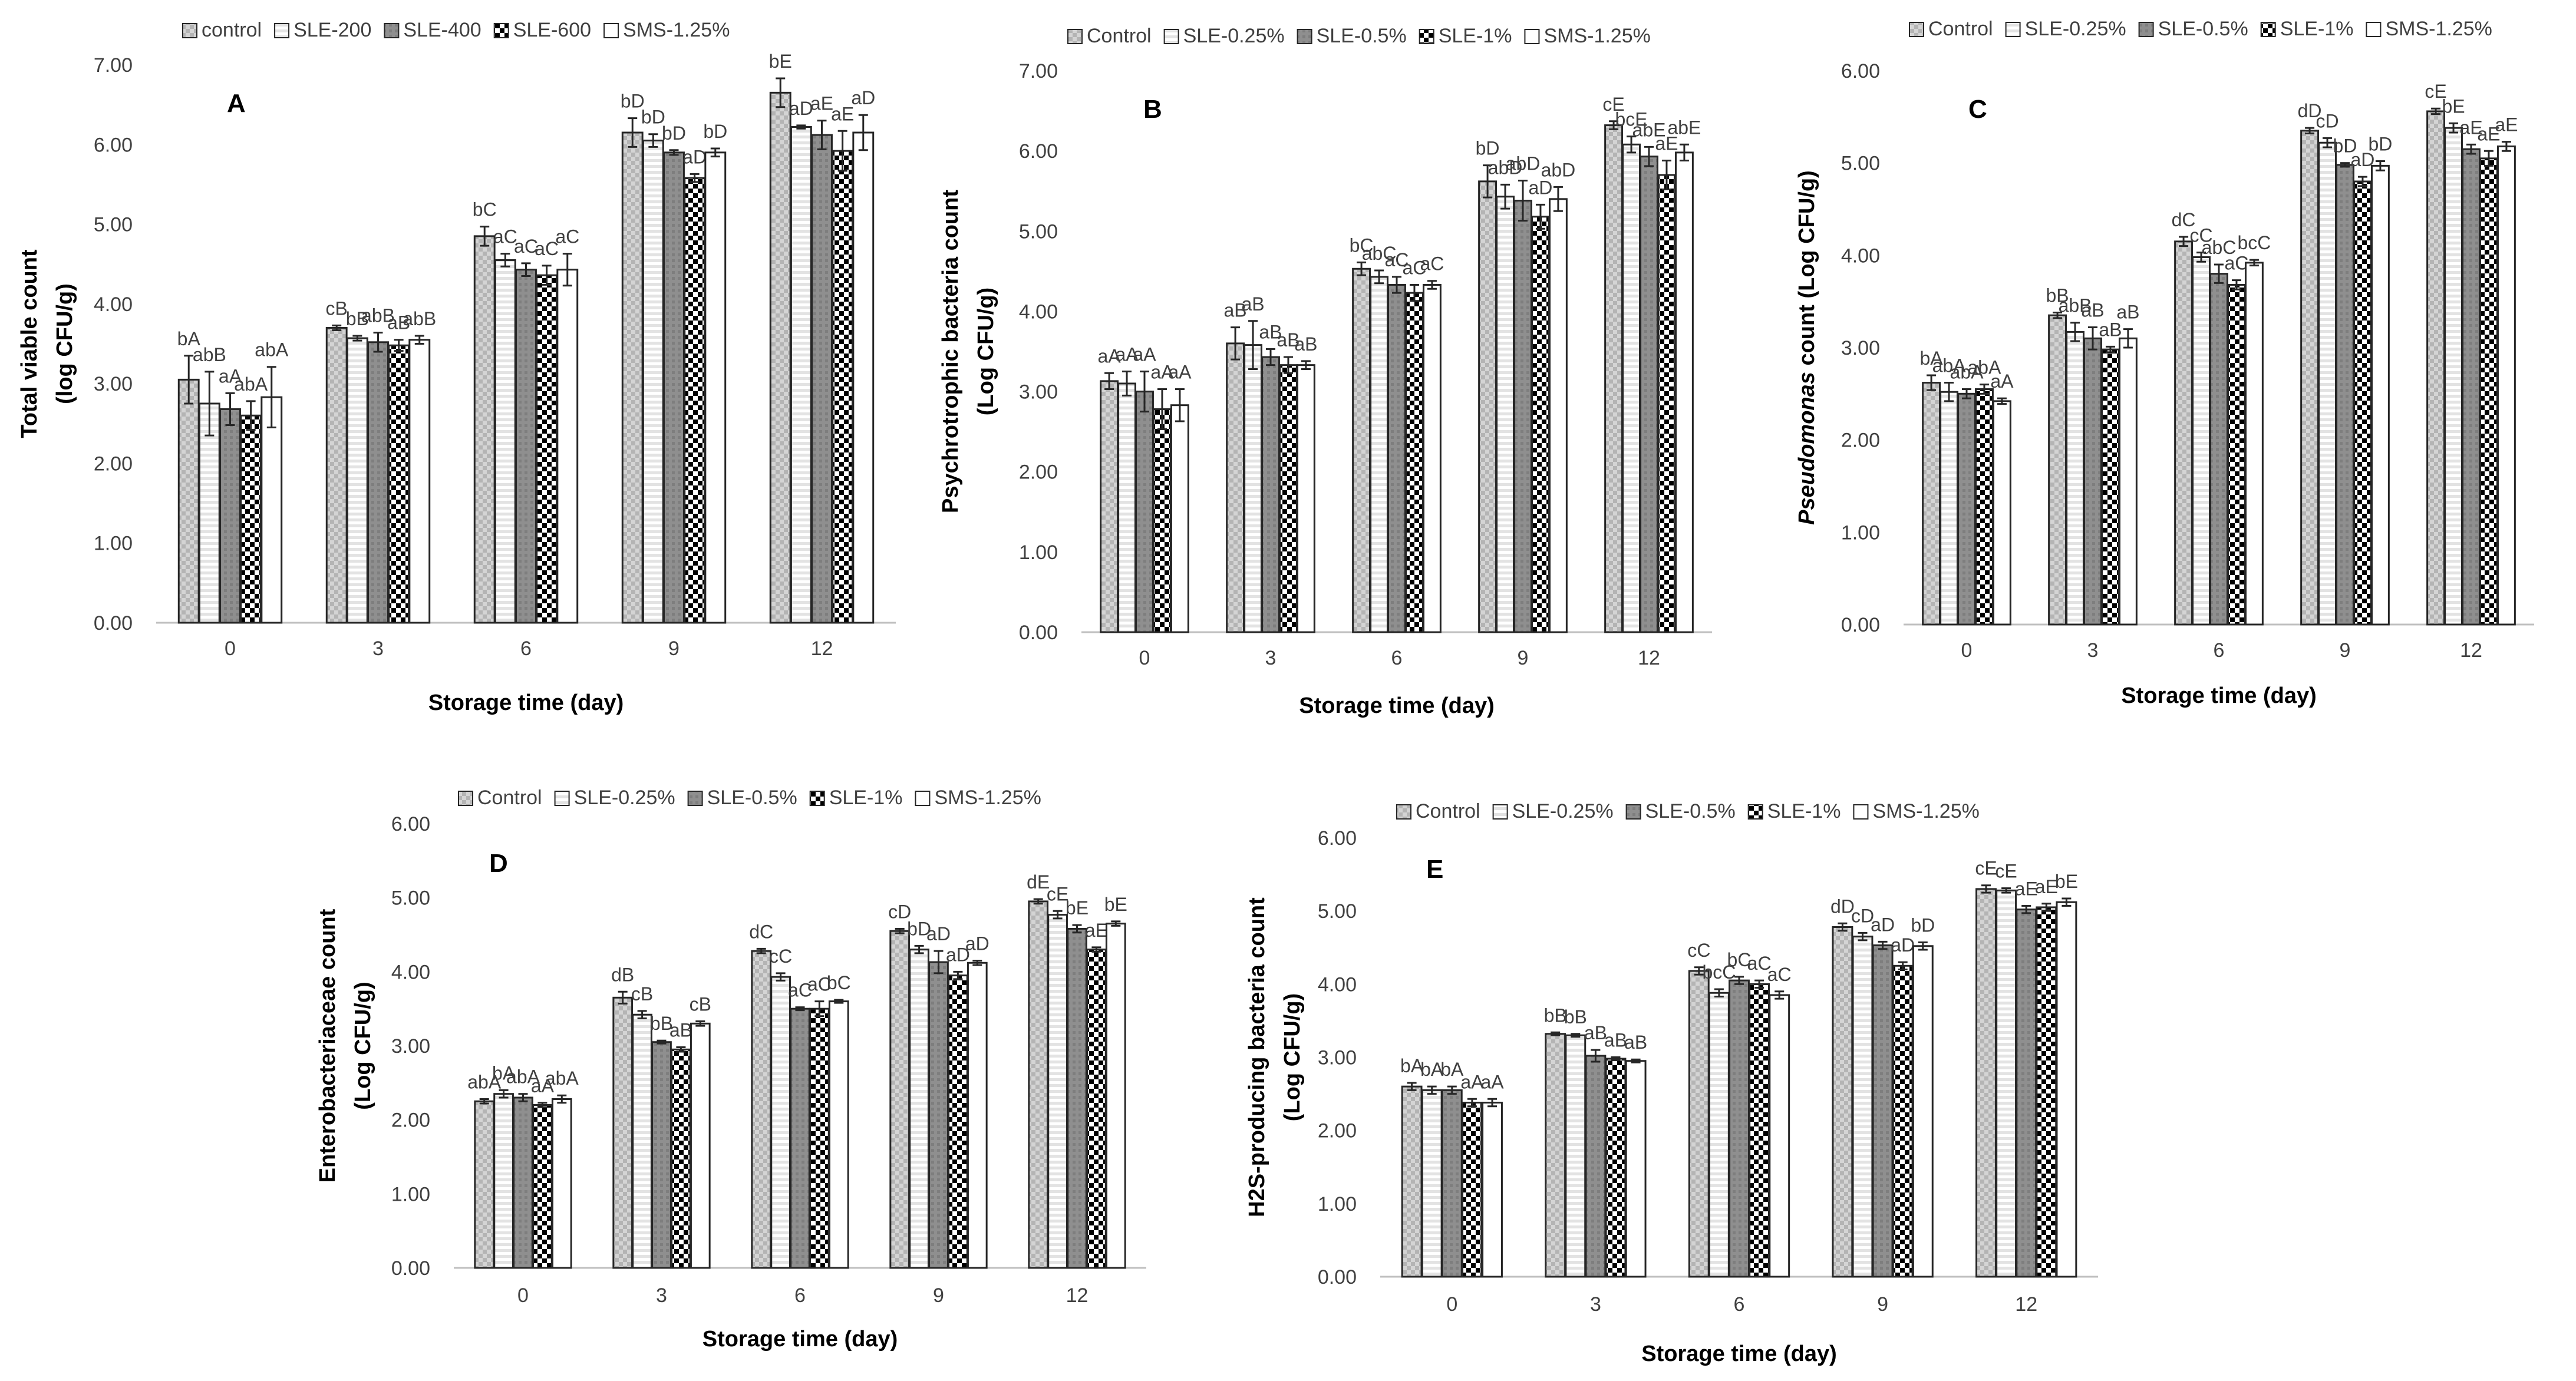 This screenshot has width=2576, height=1381. I want to click on y-tick-label: 0.00, so click(1861, 625).